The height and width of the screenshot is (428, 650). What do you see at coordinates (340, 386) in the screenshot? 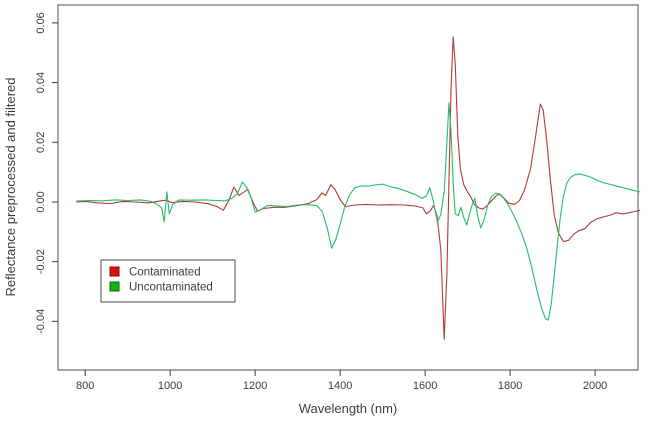
I see `x-tick-label: 1400` at bounding box center [340, 386].